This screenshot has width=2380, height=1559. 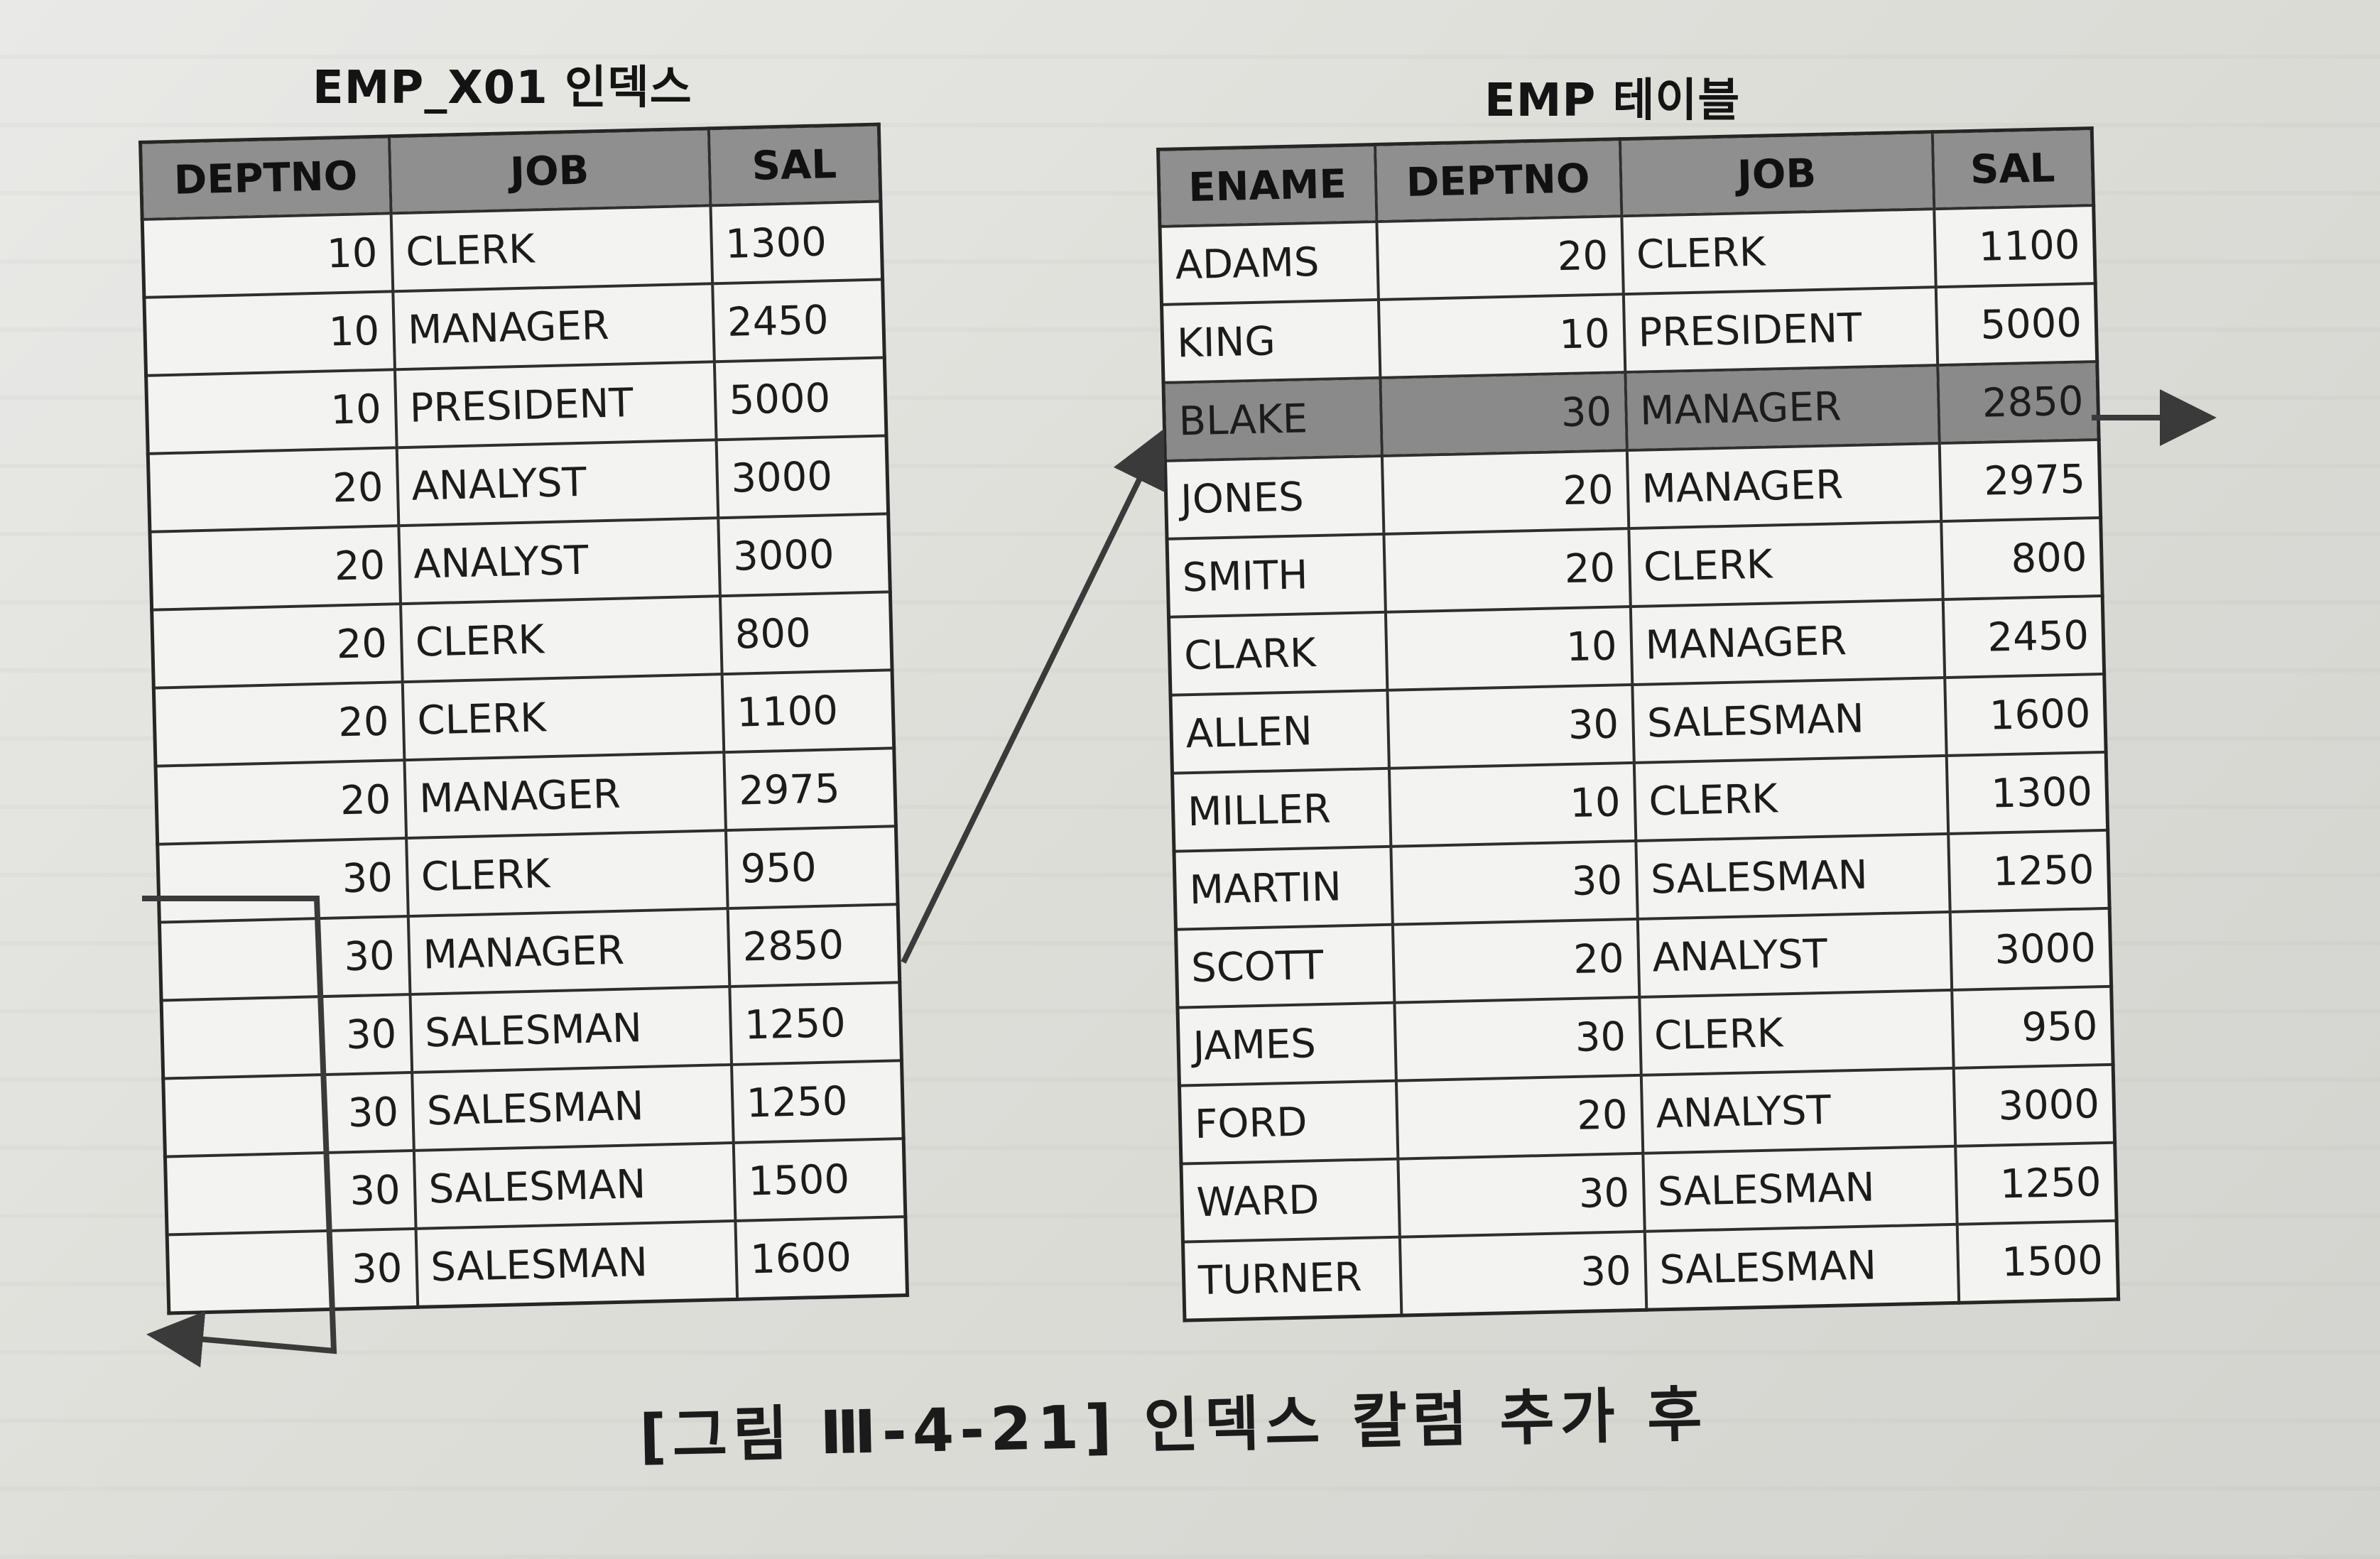 What do you see at coordinates (240, 1132) in the screenshot?
I see `scan-end-arrow` at bounding box center [240, 1132].